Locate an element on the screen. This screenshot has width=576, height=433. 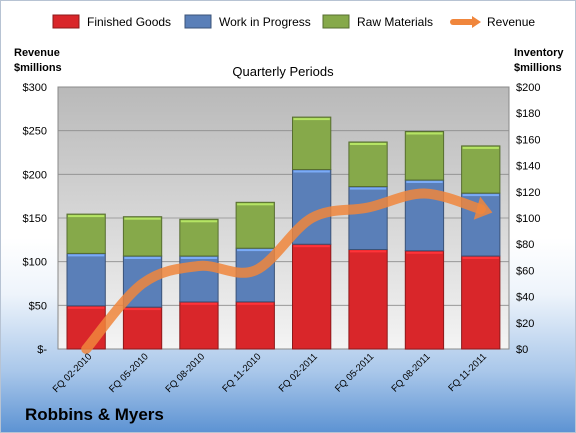
x-tick-label: FQ 11-2011 is located at coordinates (467, 372).